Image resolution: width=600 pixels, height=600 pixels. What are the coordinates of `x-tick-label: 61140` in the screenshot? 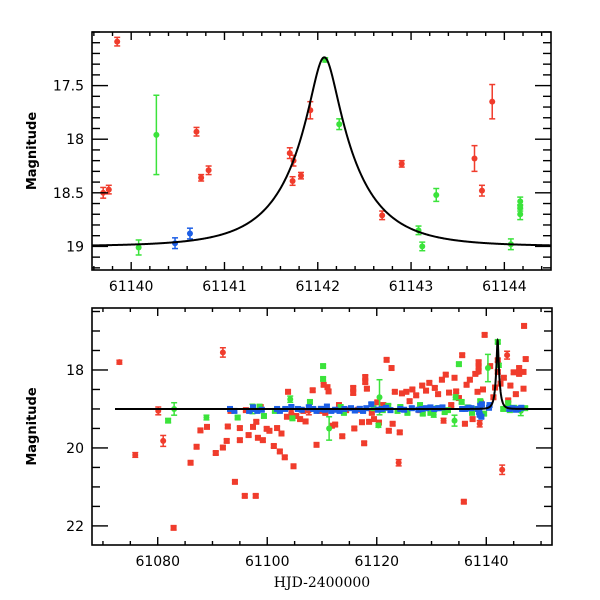 It's located at (131, 287).